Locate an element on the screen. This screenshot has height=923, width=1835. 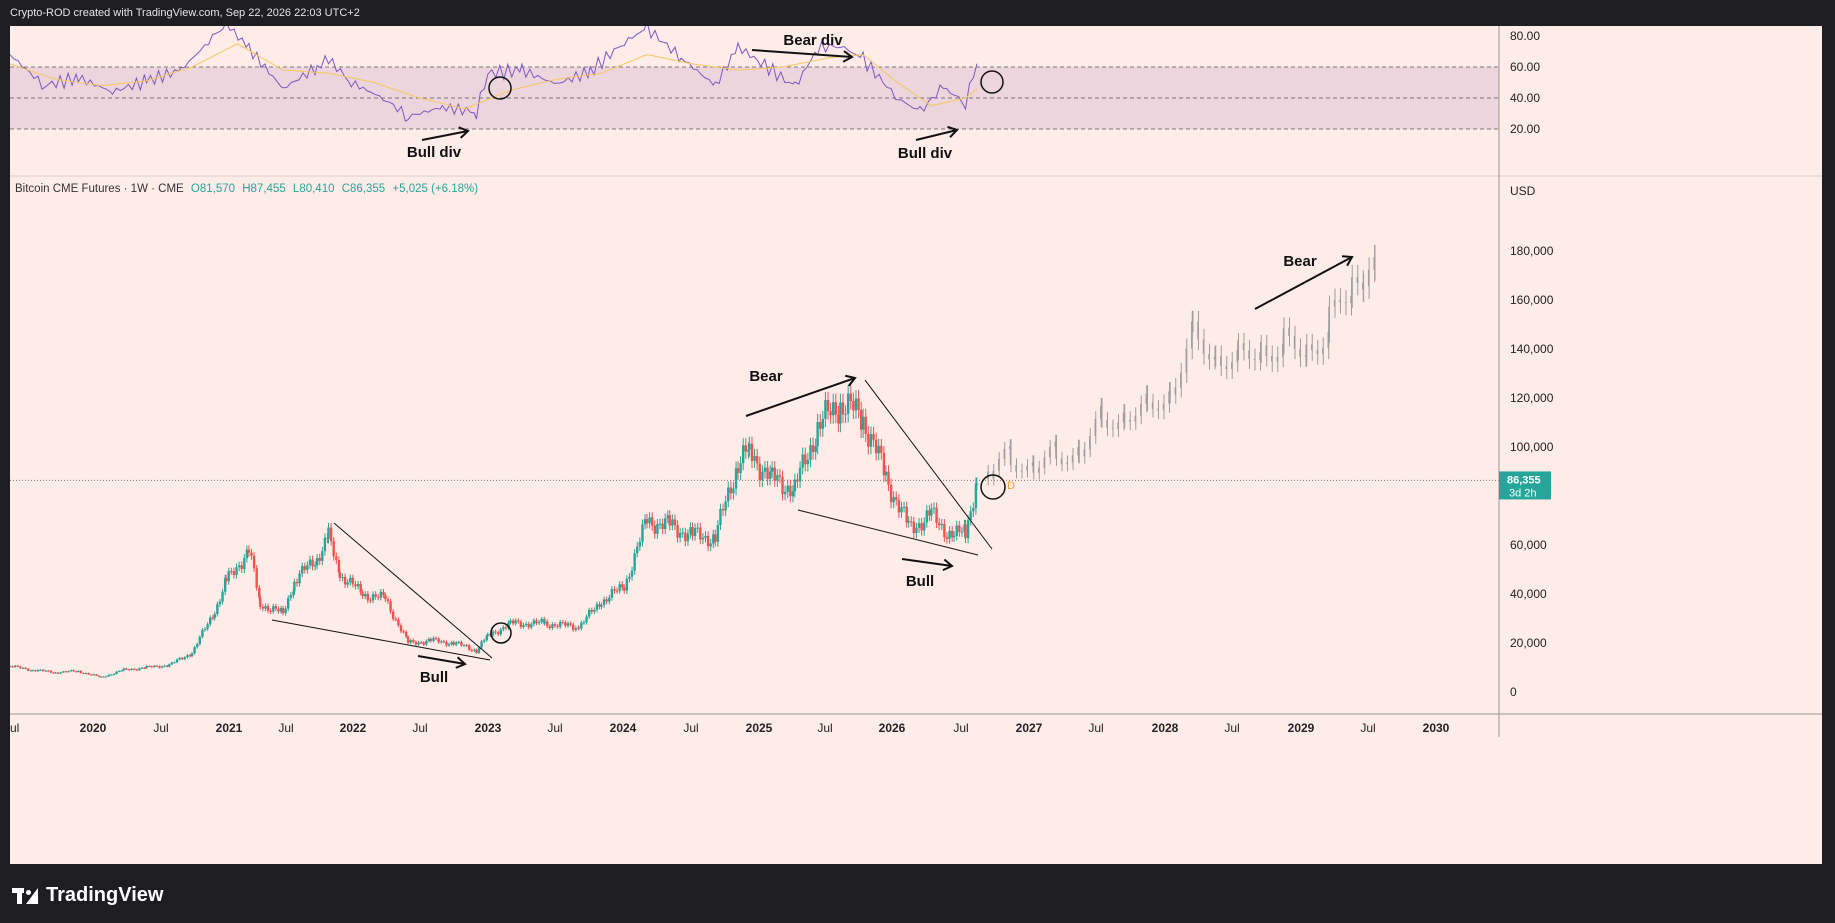
rsi-tick-label: 40.00 is located at coordinates (1525, 98).